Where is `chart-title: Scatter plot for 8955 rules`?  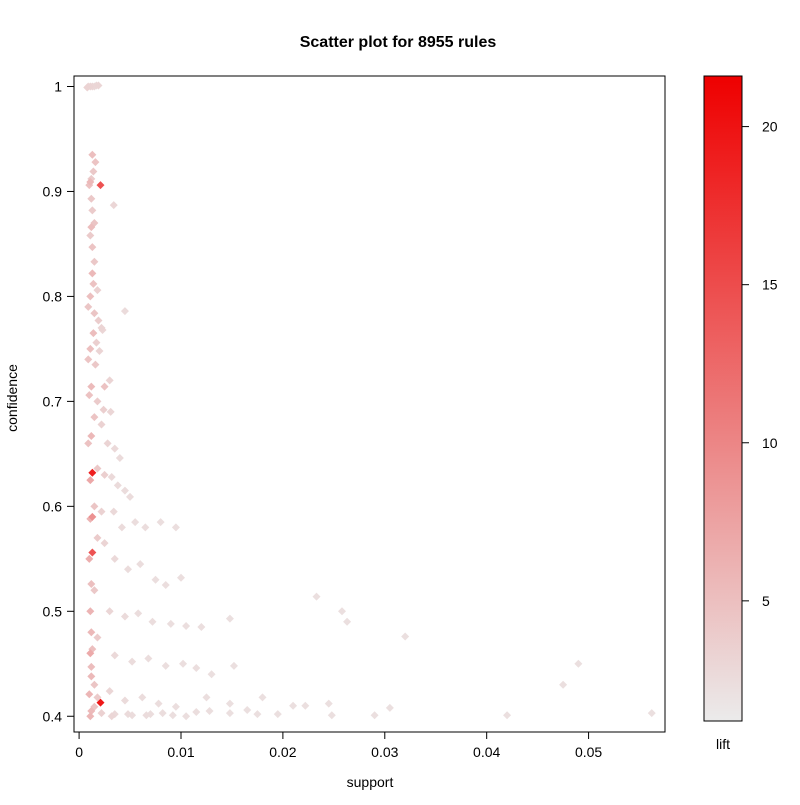
chart-title: Scatter plot for 8955 rules is located at coordinates (398, 42).